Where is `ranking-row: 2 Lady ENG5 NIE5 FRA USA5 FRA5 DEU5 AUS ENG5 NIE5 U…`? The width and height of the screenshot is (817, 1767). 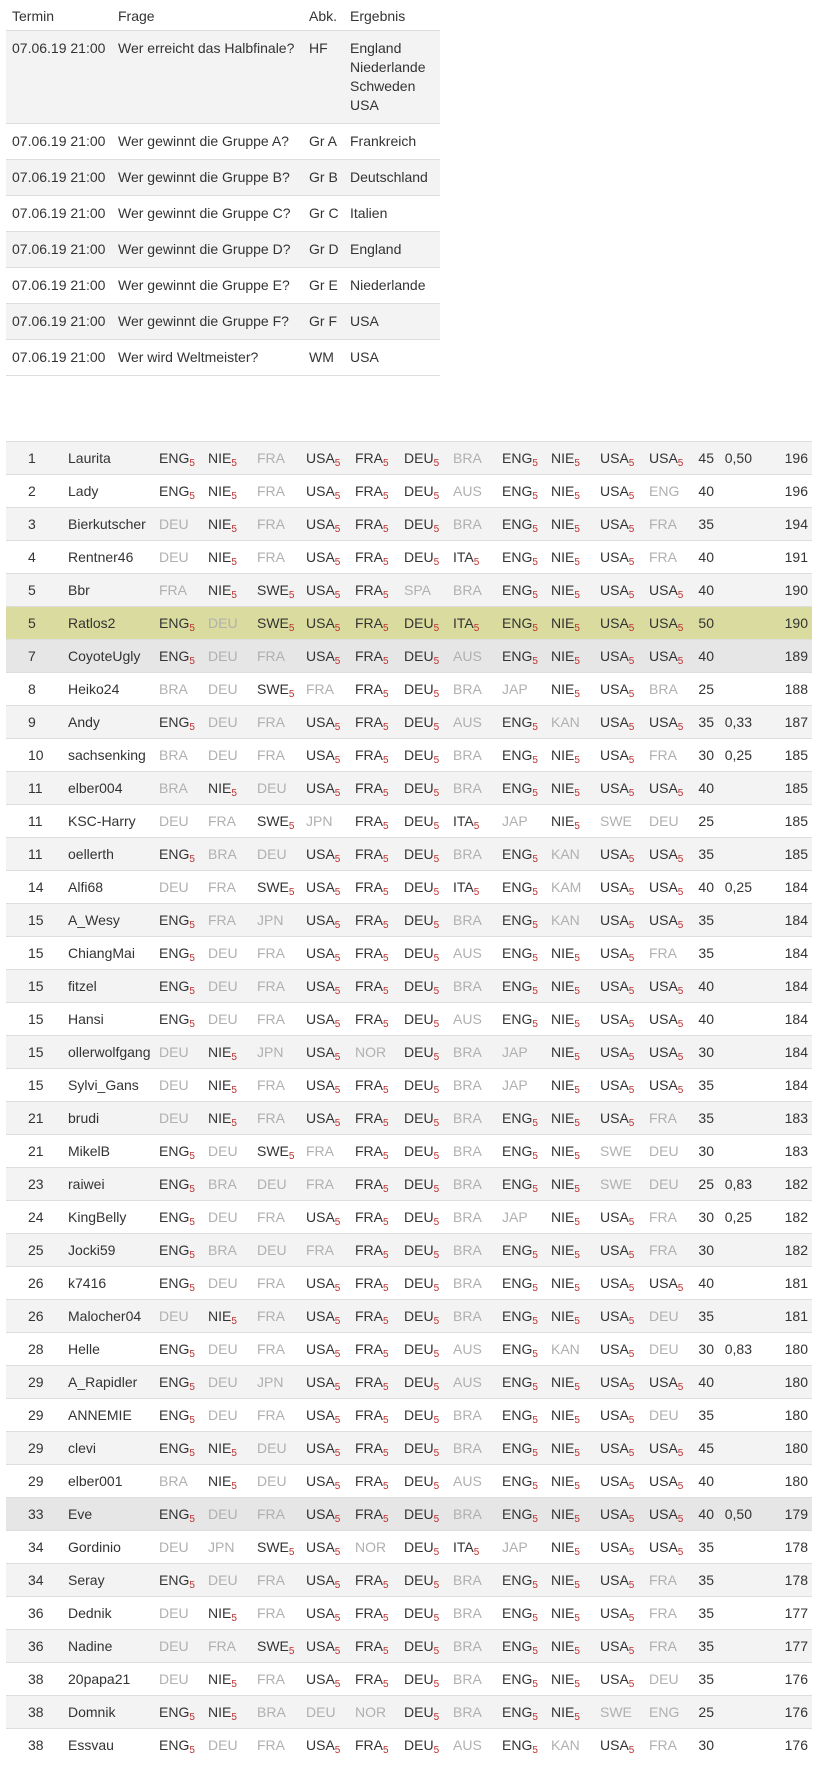 ranking-row: 2 Lady ENG5 NIE5 FRA USA5 FRA5 DEU5 AUS ENG5 NIE5 U… is located at coordinates (409, 491).